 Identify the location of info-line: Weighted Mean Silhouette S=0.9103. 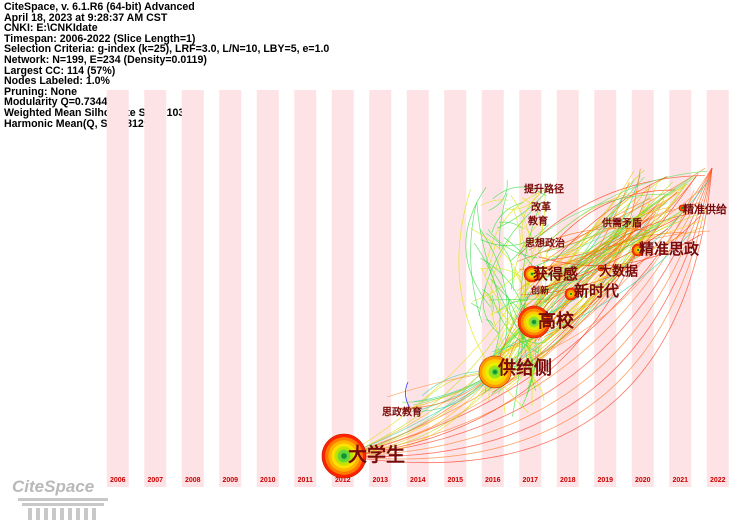
(94, 112).